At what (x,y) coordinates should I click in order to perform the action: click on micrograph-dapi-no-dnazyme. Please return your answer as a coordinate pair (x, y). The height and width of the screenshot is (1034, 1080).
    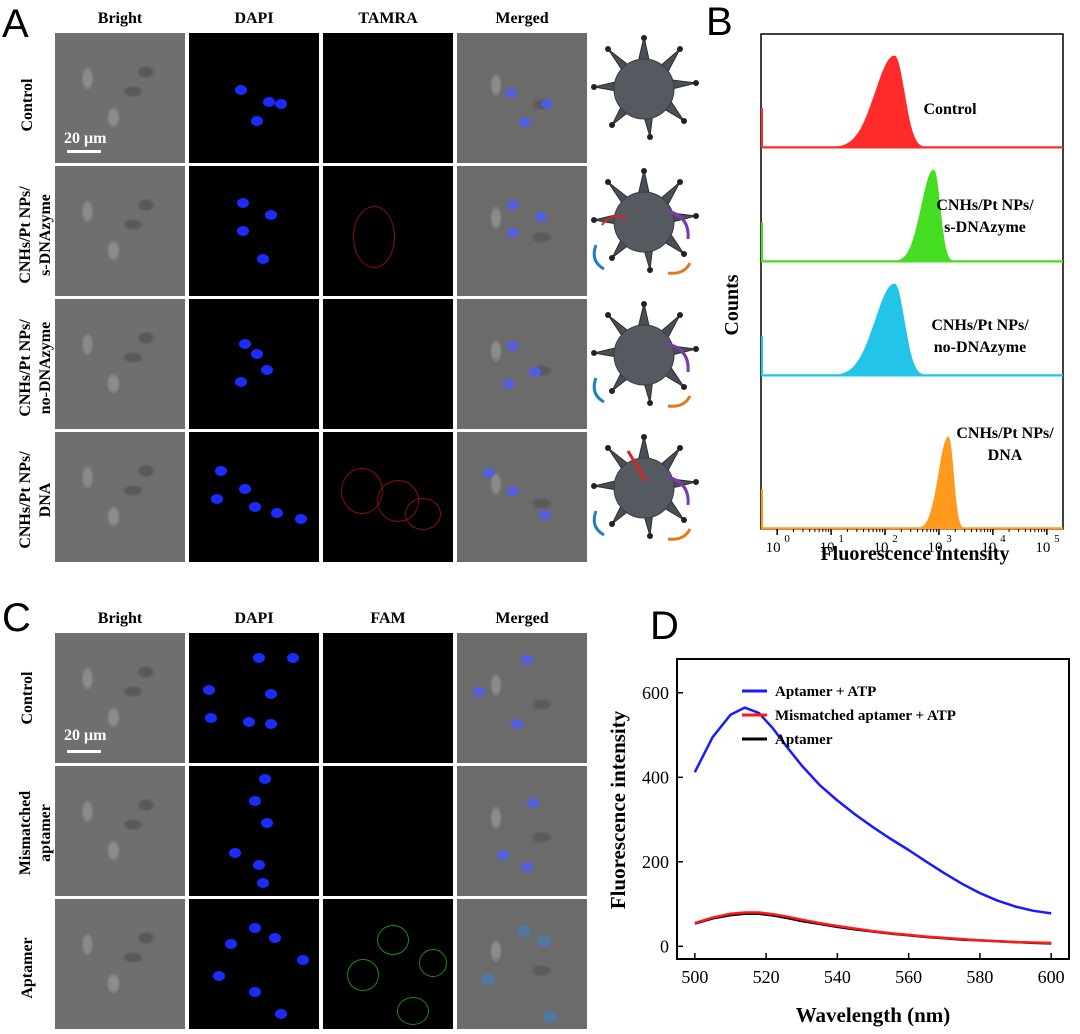
    Looking at the image, I should click on (254, 364).